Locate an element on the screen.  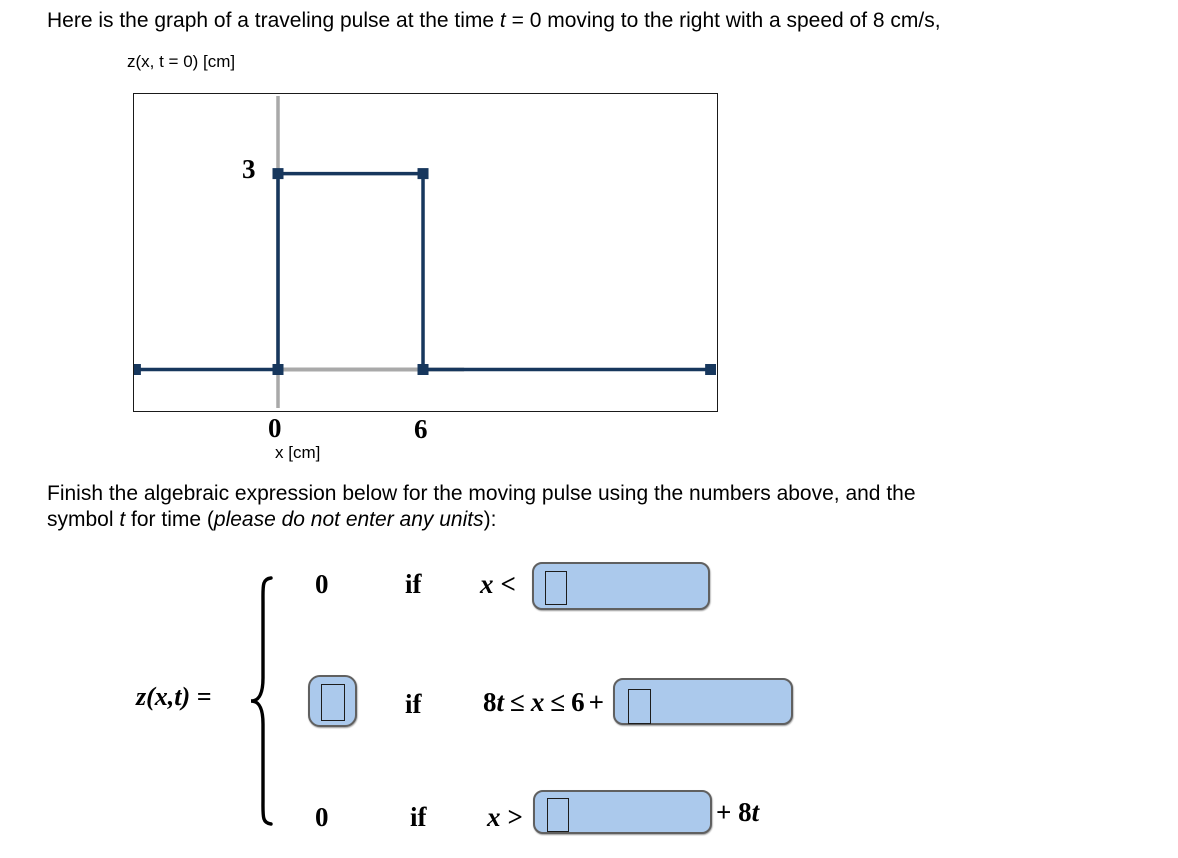
x-tick-label-0: 0 is located at coordinates (275, 428).